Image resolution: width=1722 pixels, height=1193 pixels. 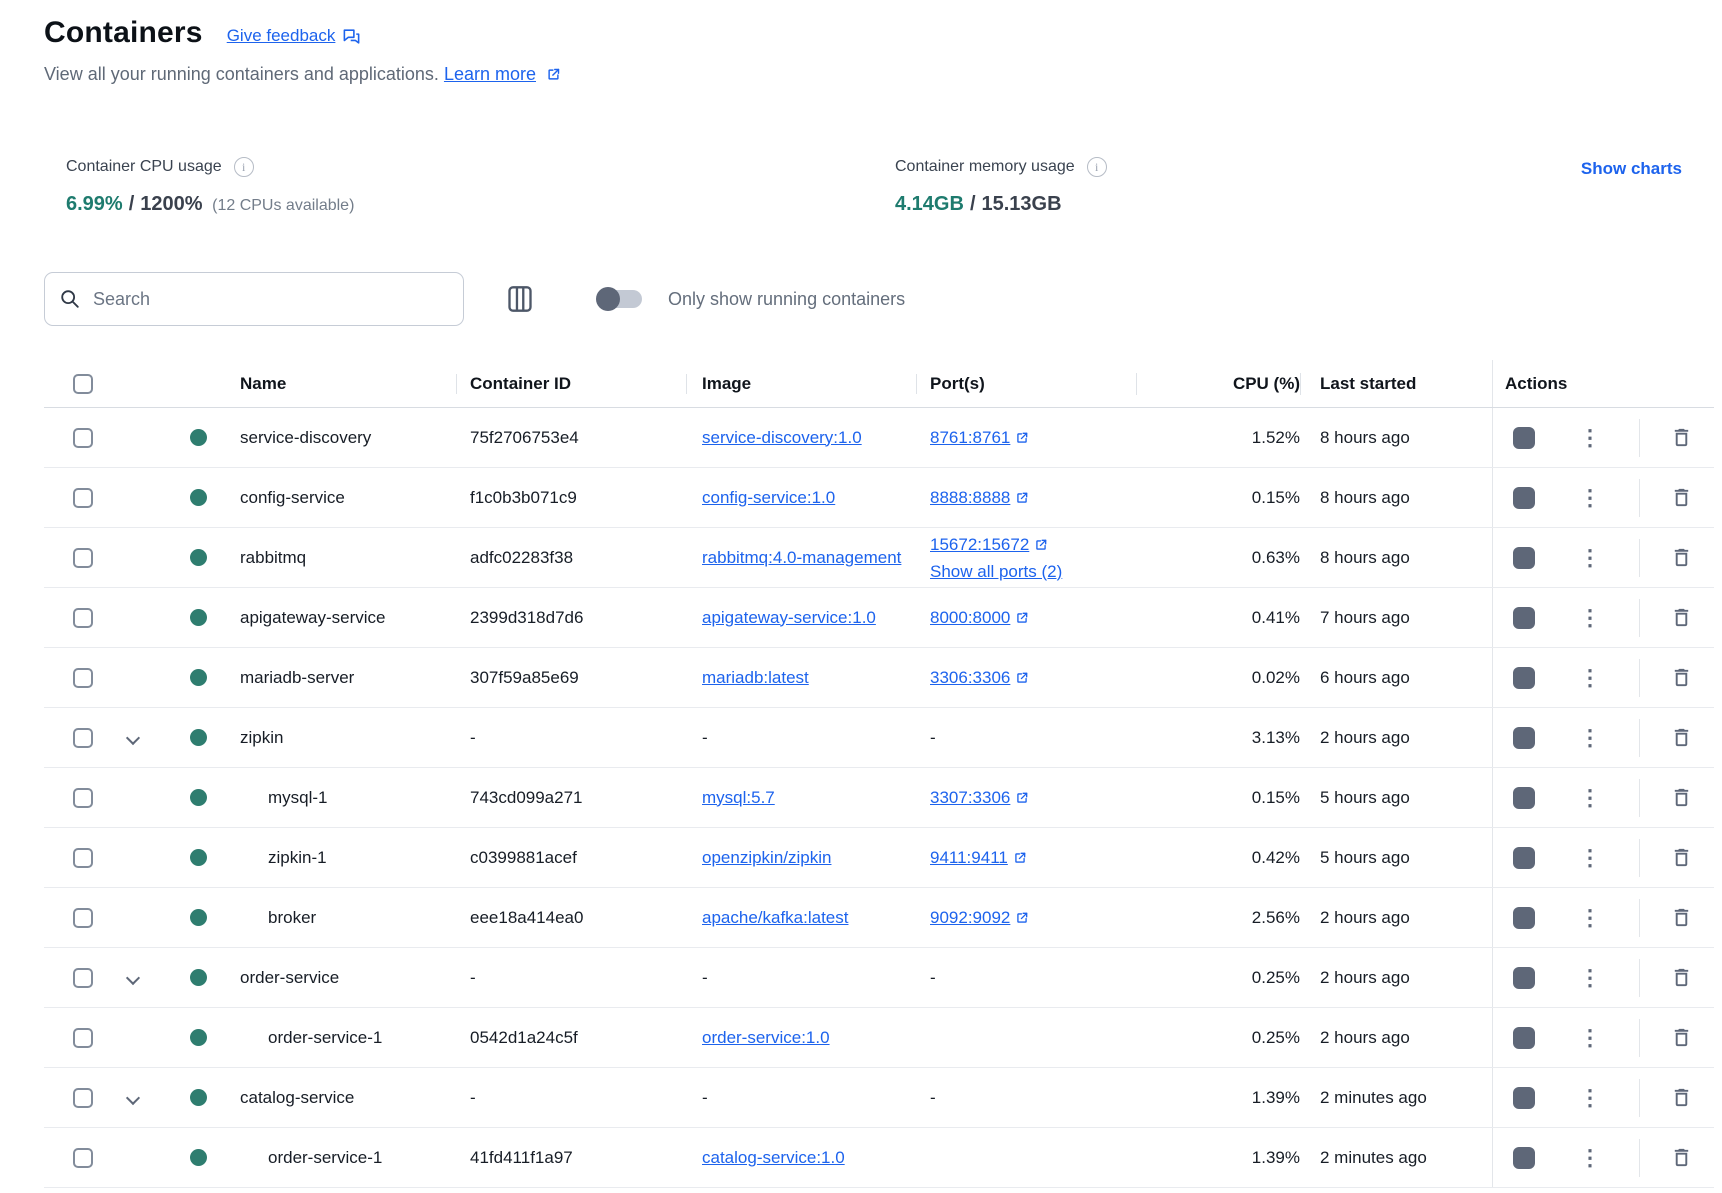 What do you see at coordinates (970, 497) in the screenshot?
I see `port-link: 8888:8888` at bounding box center [970, 497].